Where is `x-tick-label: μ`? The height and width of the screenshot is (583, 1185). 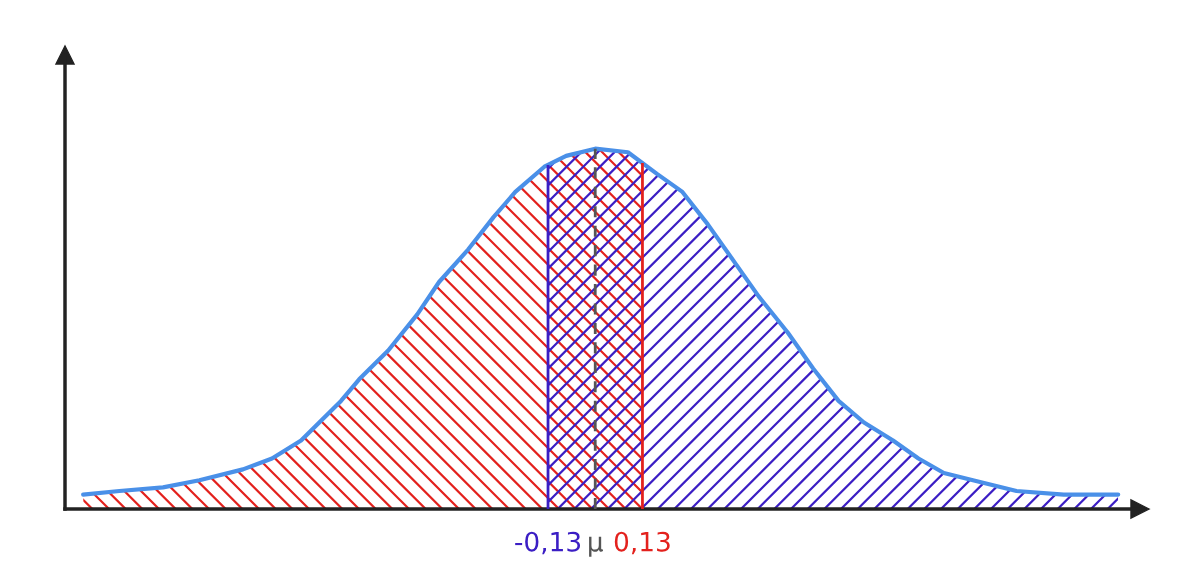 x-tick-label: μ is located at coordinates (596, 546).